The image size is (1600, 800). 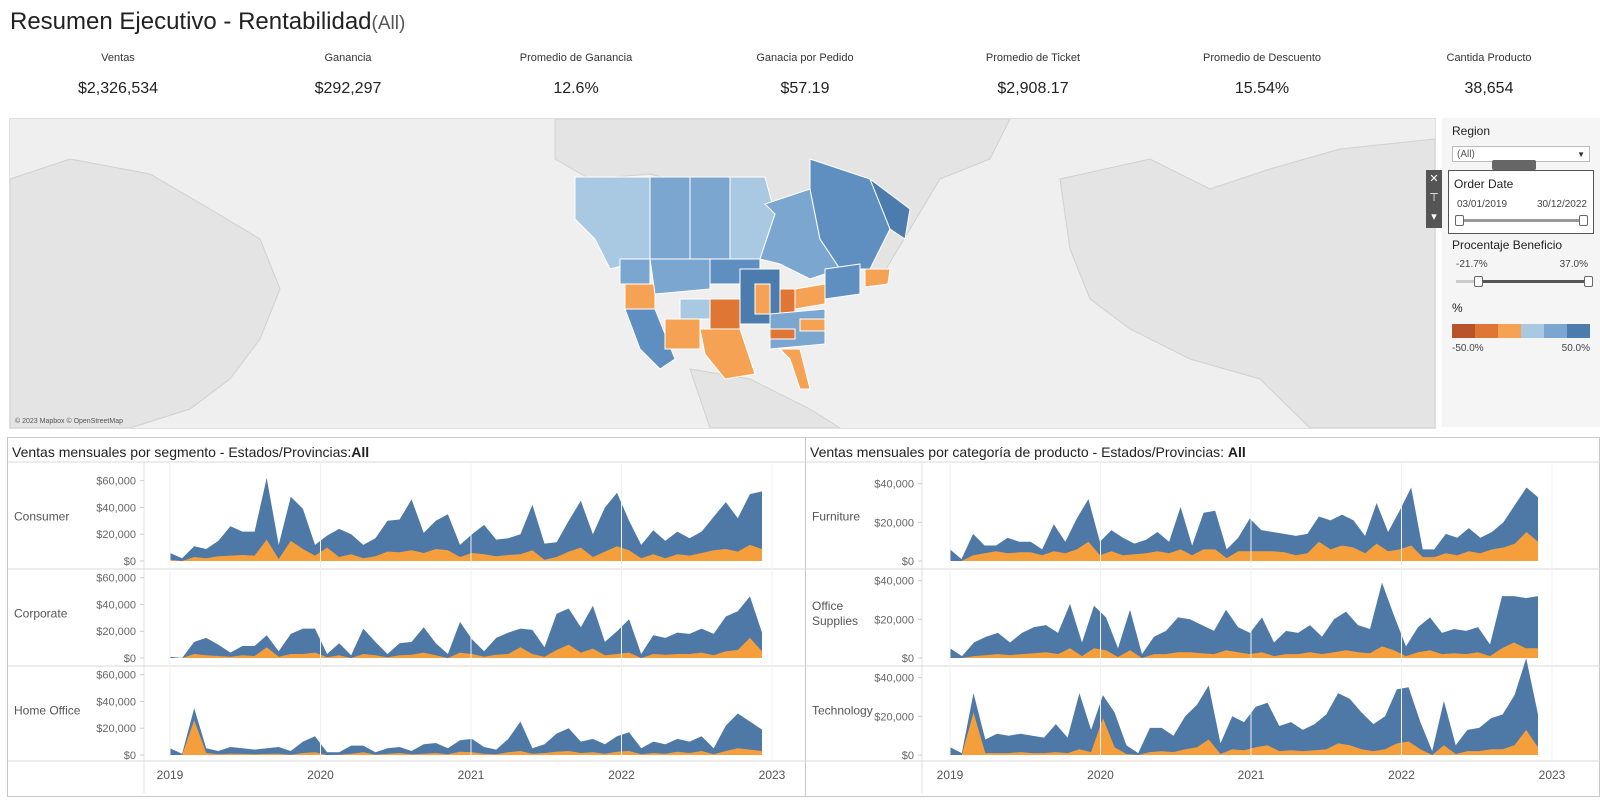 I want to click on region-kansas, so click(x=725, y=314).